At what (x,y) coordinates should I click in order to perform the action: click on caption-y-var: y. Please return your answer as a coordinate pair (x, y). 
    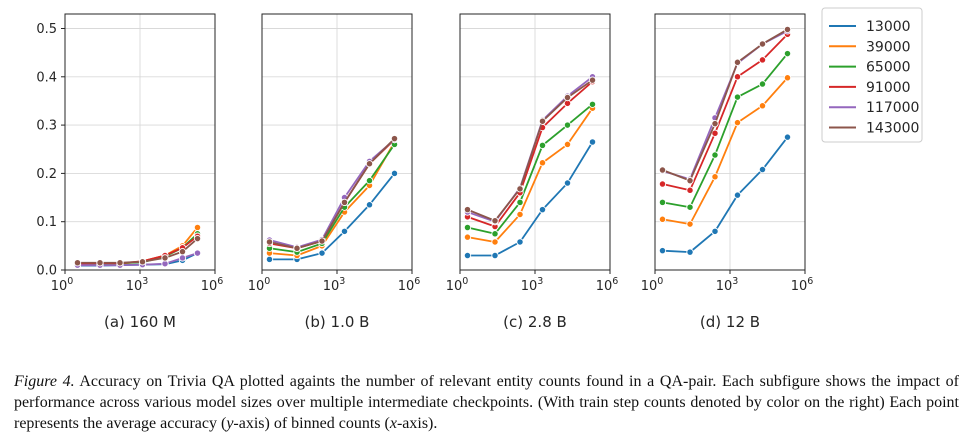
    Looking at the image, I should click on (230, 423).